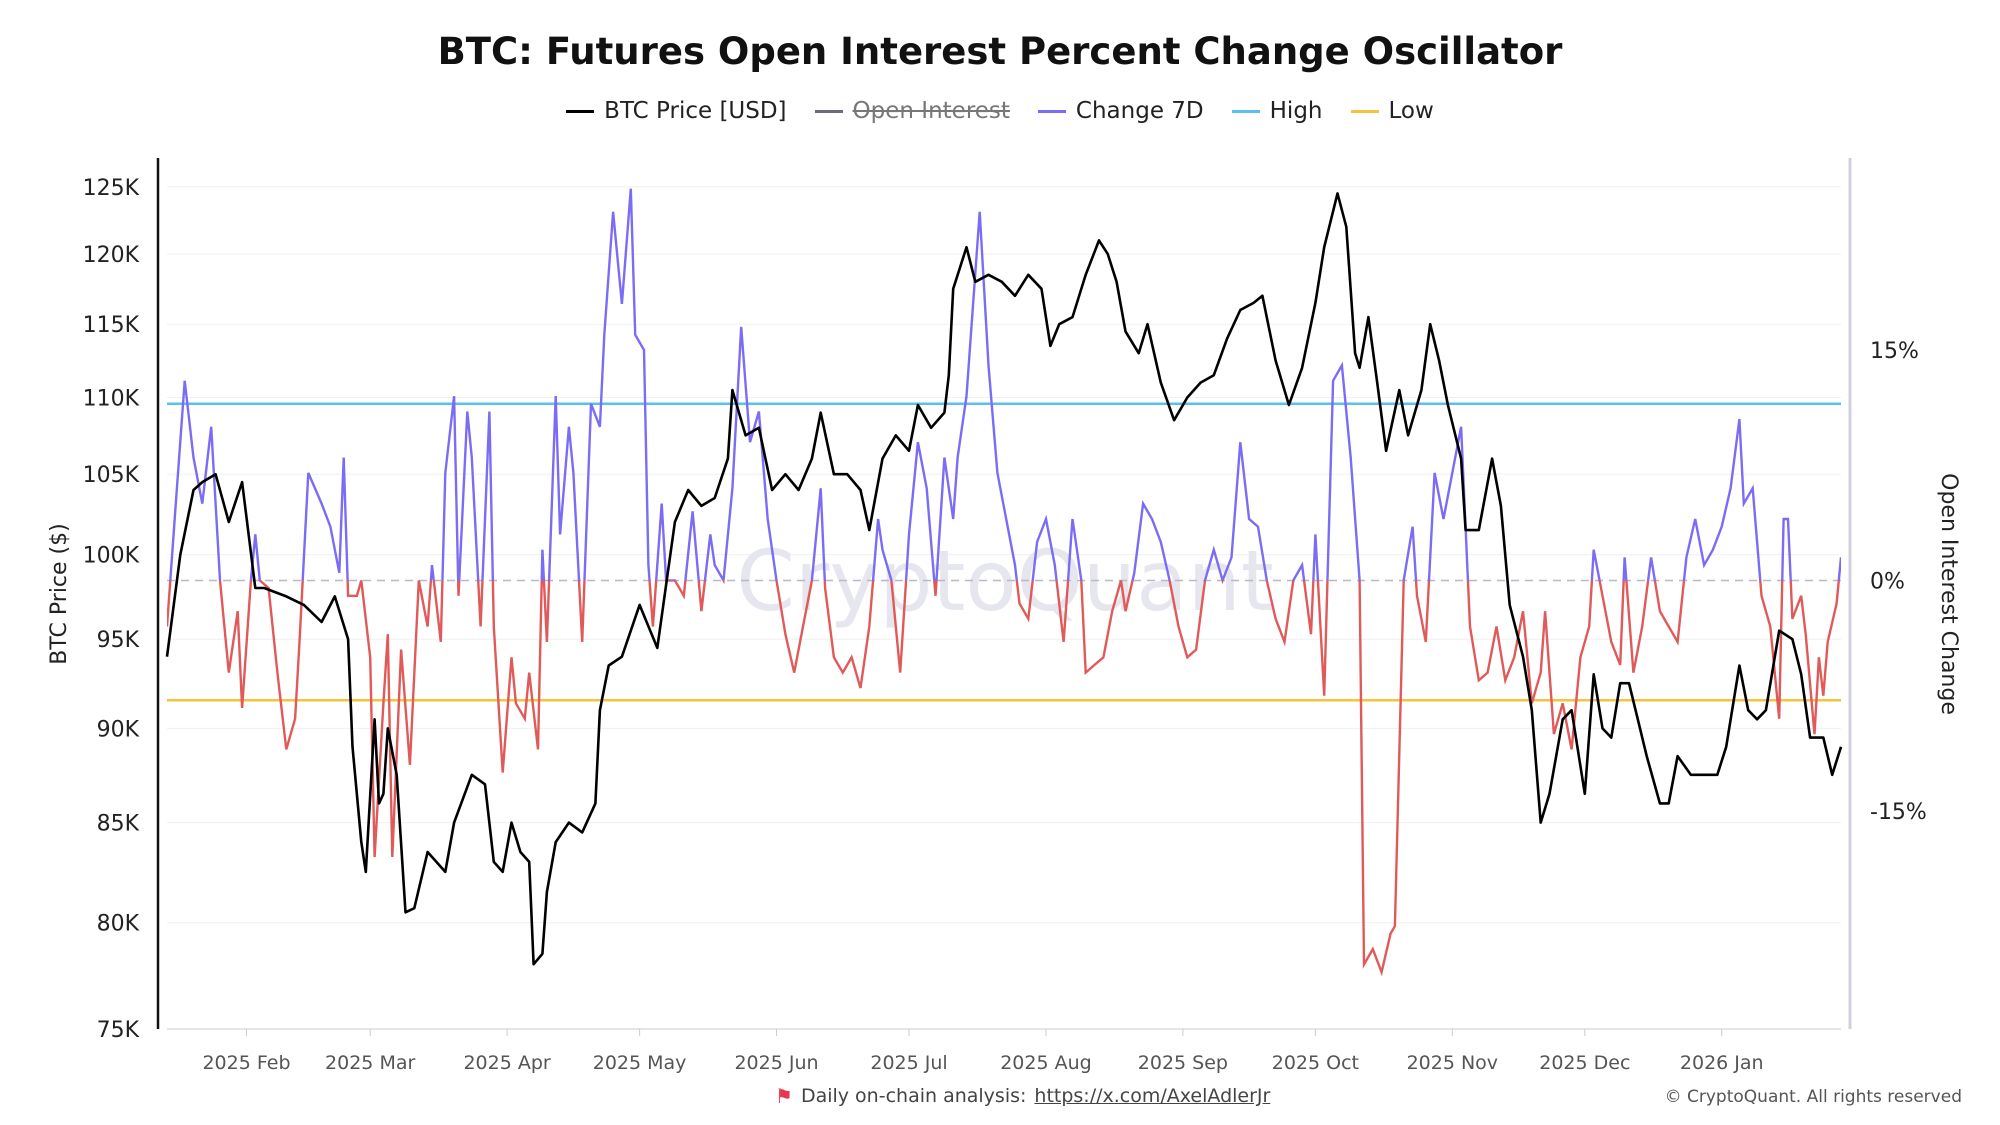  What do you see at coordinates (1411, 111) in the screenshot?
I see `legend-label: Low` at bounding box center [1411, 111].